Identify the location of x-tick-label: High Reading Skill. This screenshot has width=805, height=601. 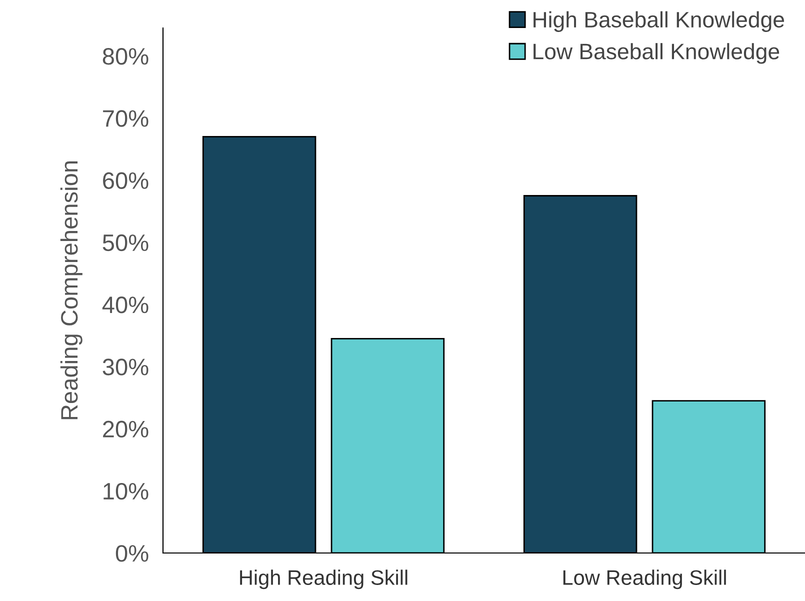
(324, 580).